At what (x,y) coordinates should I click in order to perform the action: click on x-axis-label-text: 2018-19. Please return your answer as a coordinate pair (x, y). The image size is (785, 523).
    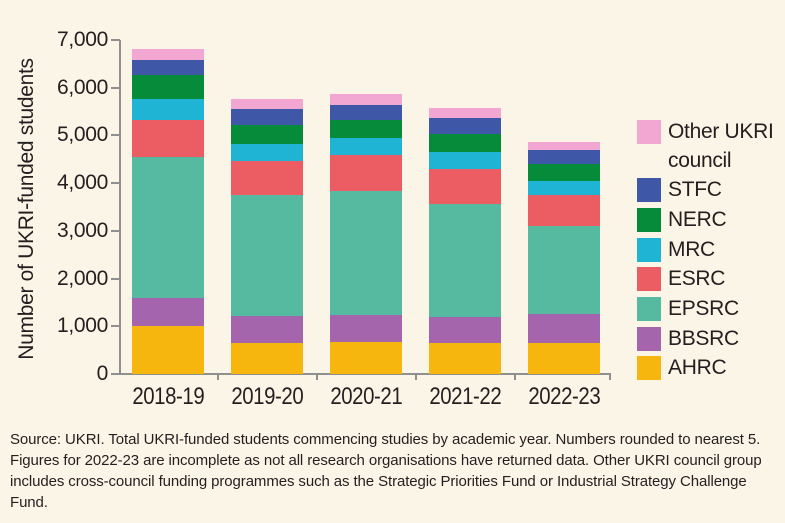
    Looking at the image, I should click on (168, 396).